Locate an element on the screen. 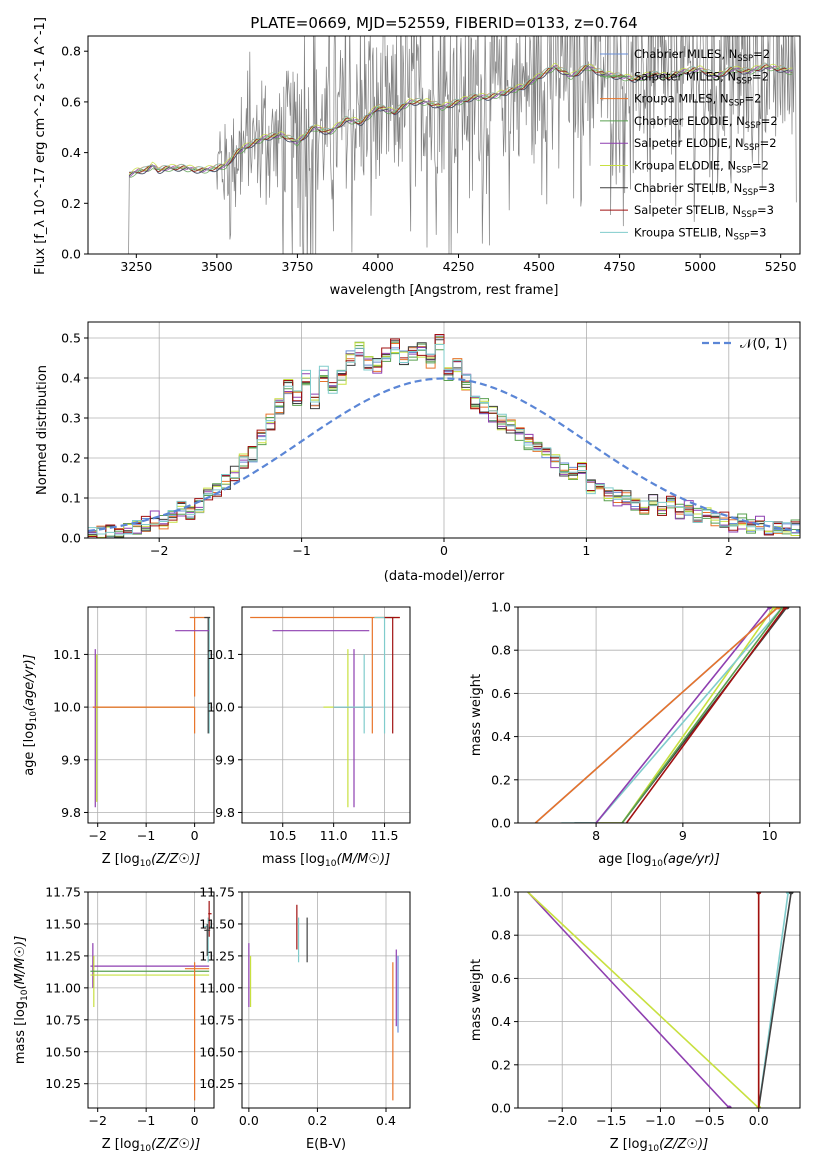 The image size is (819, 1170). x-tick-label: 11.5 is located at coordinates (385, 835).